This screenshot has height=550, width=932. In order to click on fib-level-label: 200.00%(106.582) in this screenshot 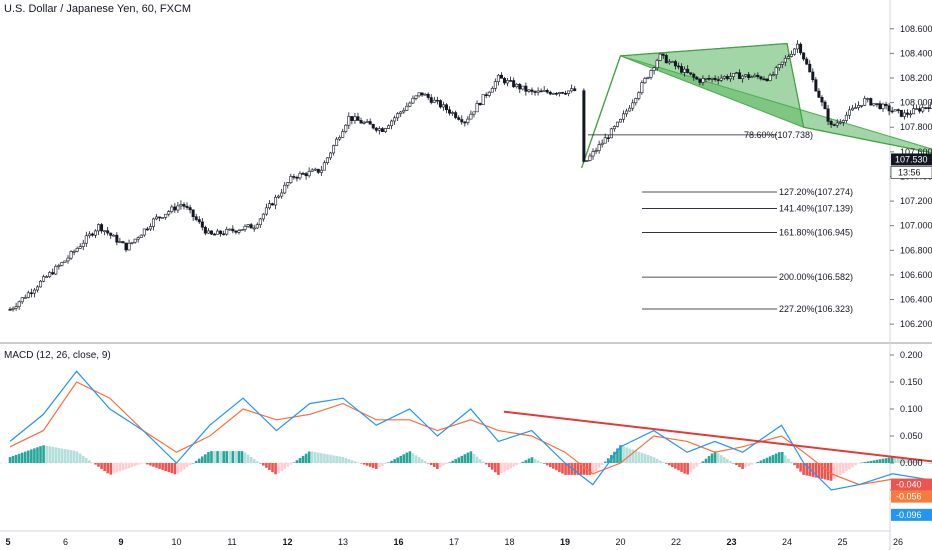, I will do `click(816, 277)`.